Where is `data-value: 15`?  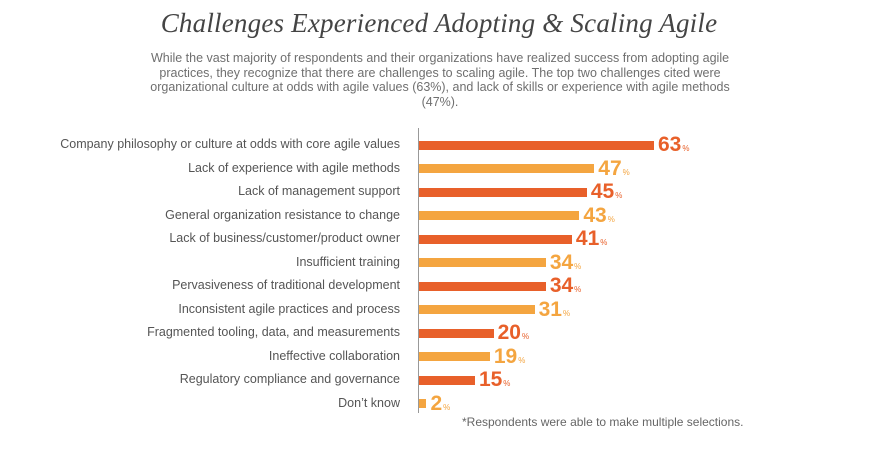 data-value: 15 is located at coordinates (490, 379).